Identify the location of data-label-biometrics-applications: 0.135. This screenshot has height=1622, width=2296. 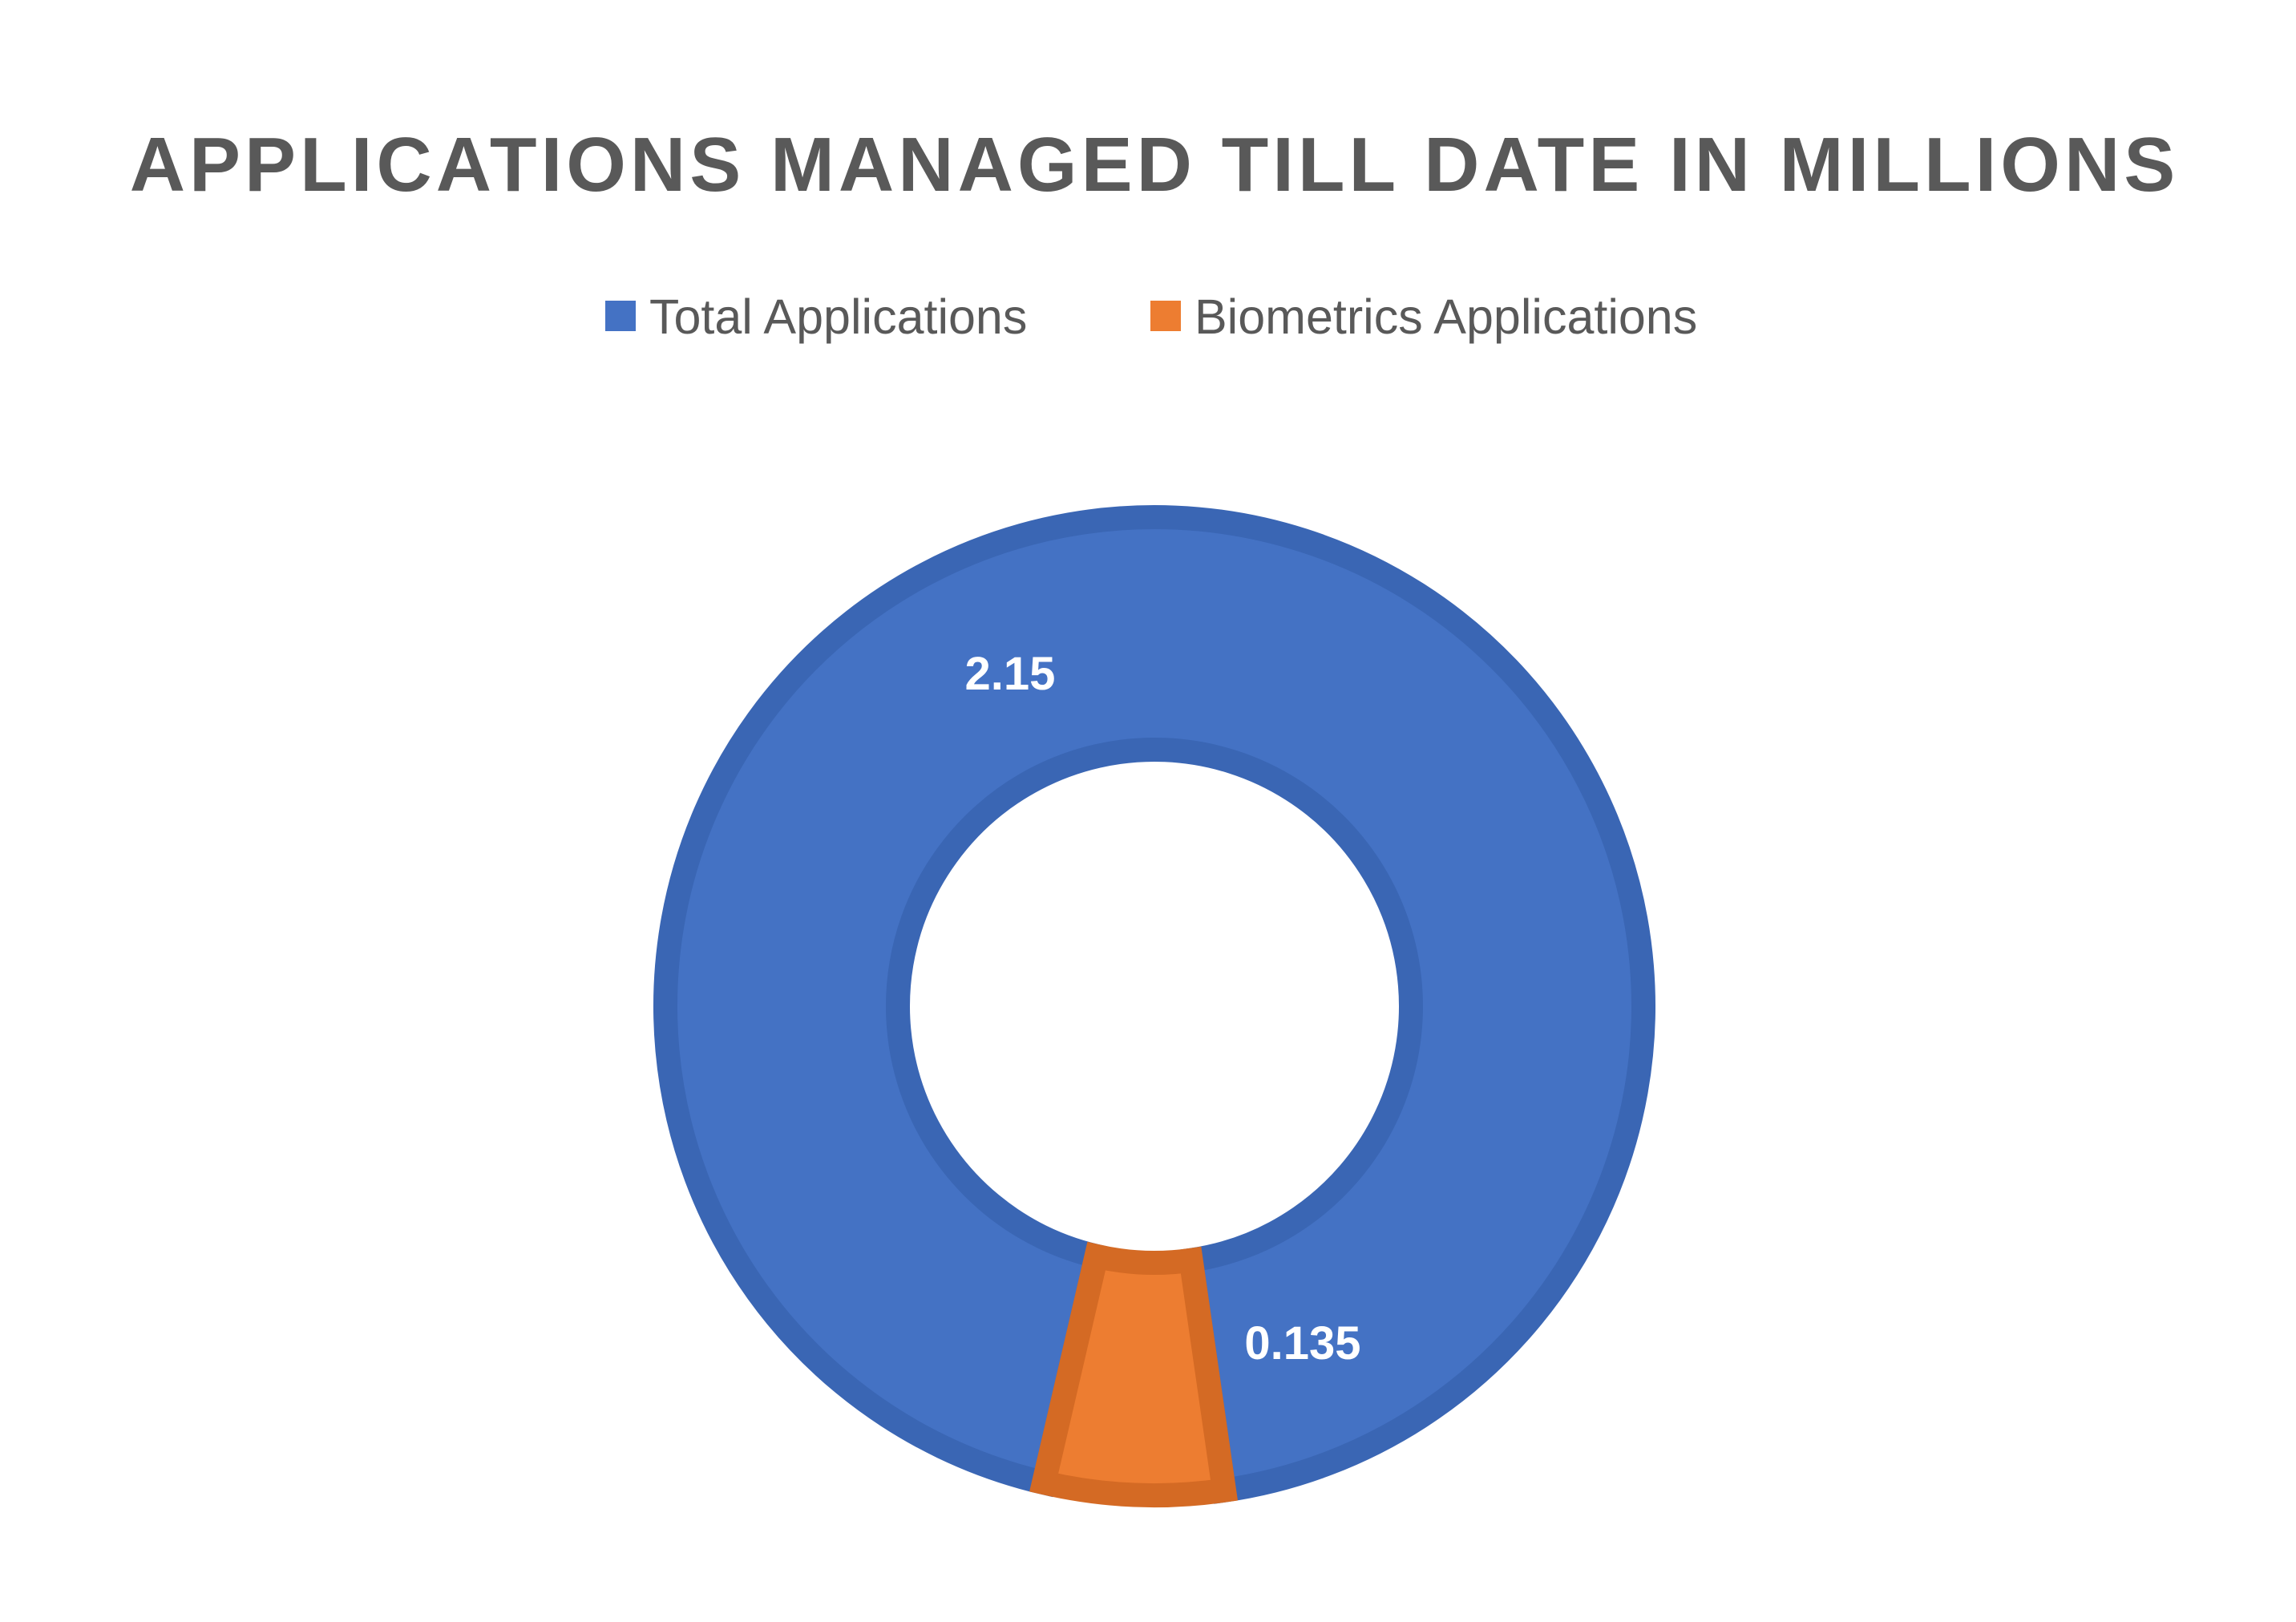
(1302, 1343).